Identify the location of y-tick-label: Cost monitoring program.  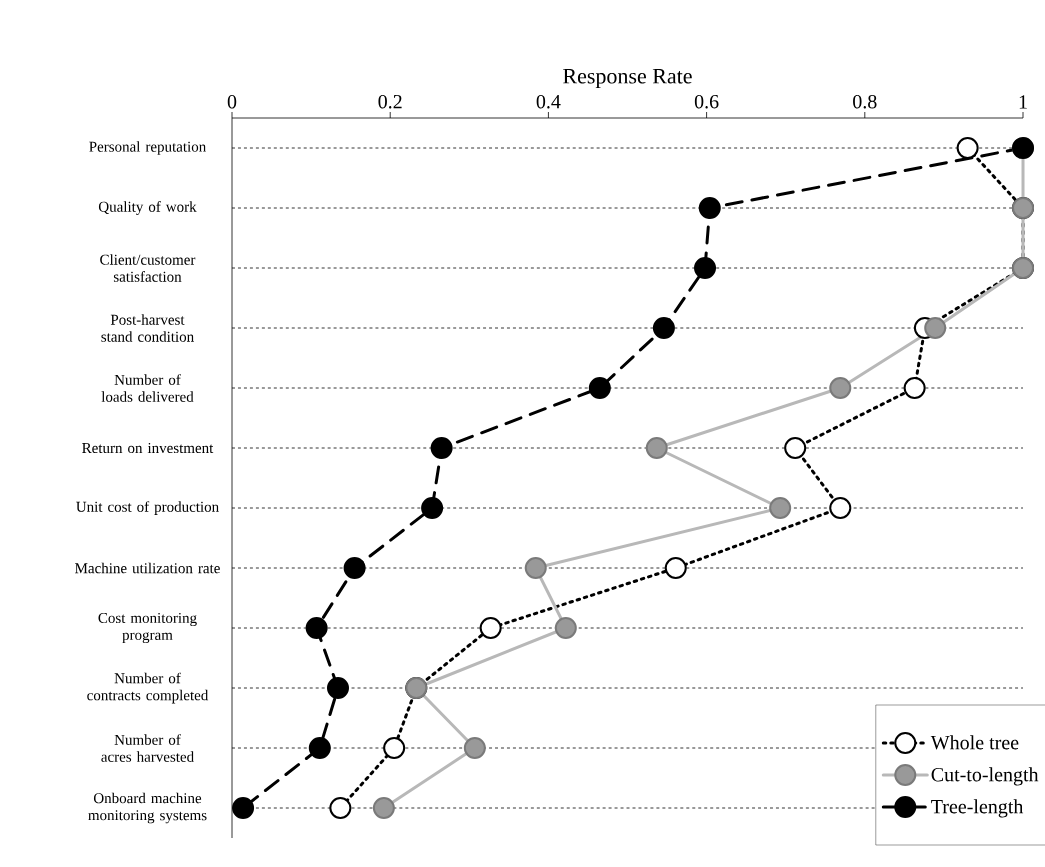
(147, 628).